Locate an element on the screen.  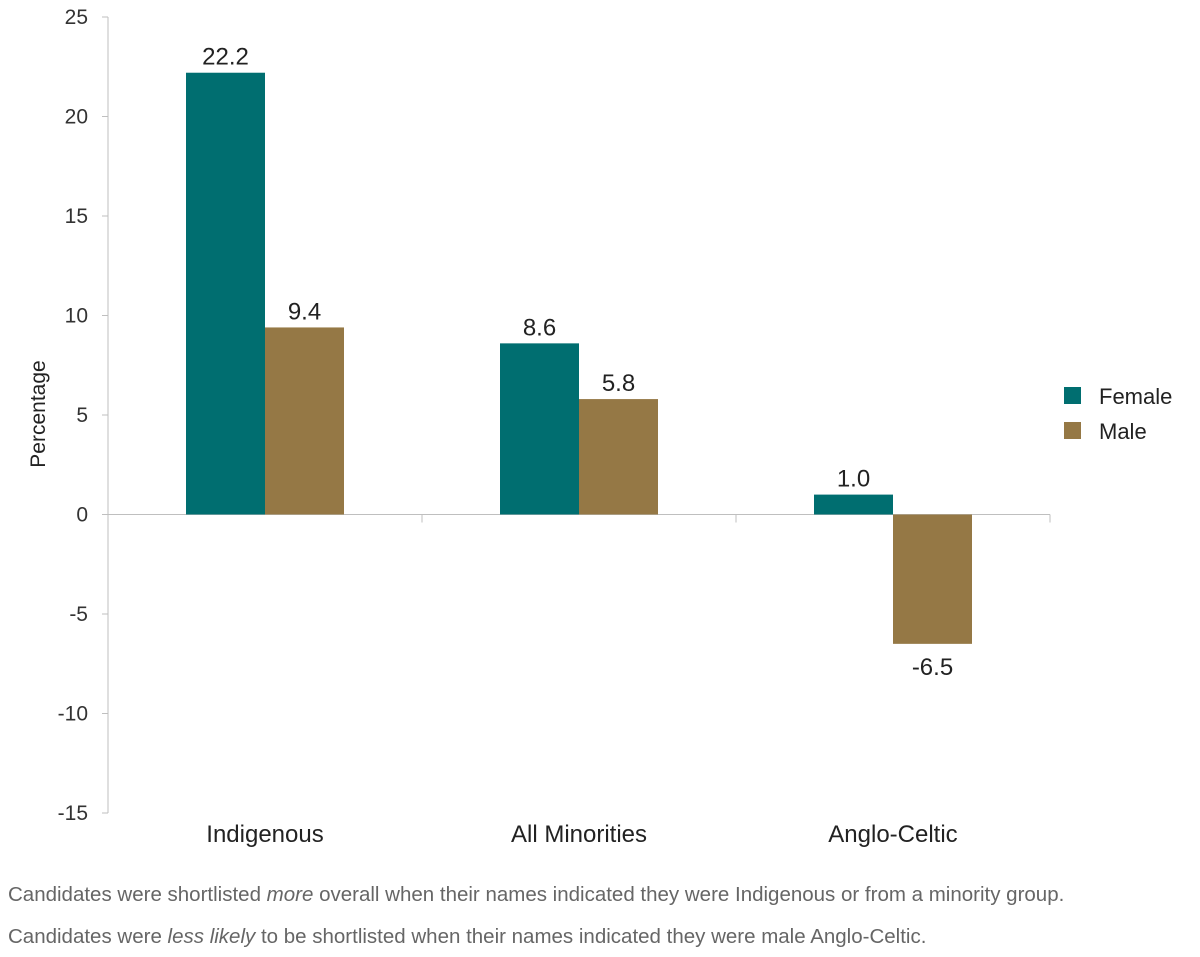
y-tick-label: 10 is located at coordinates (76, 316).